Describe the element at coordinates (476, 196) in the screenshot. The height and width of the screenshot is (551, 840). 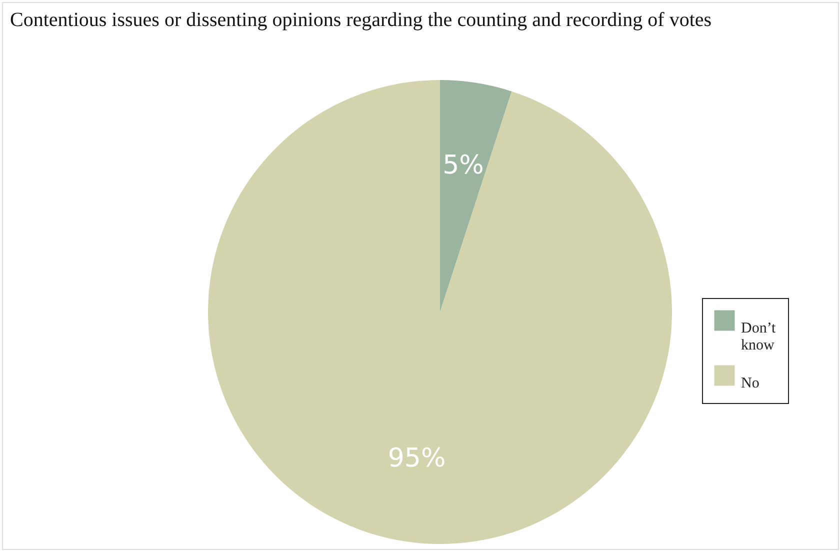
I see `pie-slice` at that location.